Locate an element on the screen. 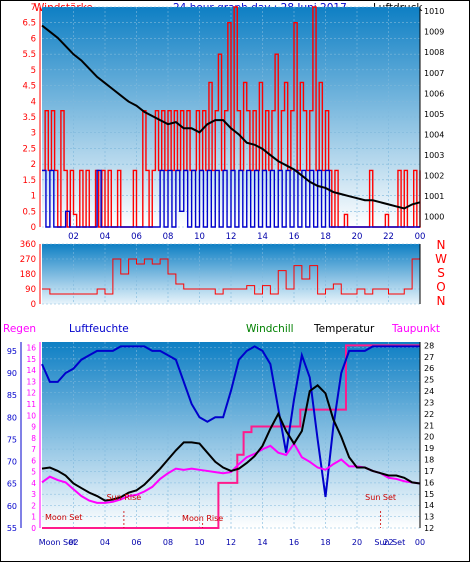  temp-time-tick-label: 00 is located at coordinates (420, 542).